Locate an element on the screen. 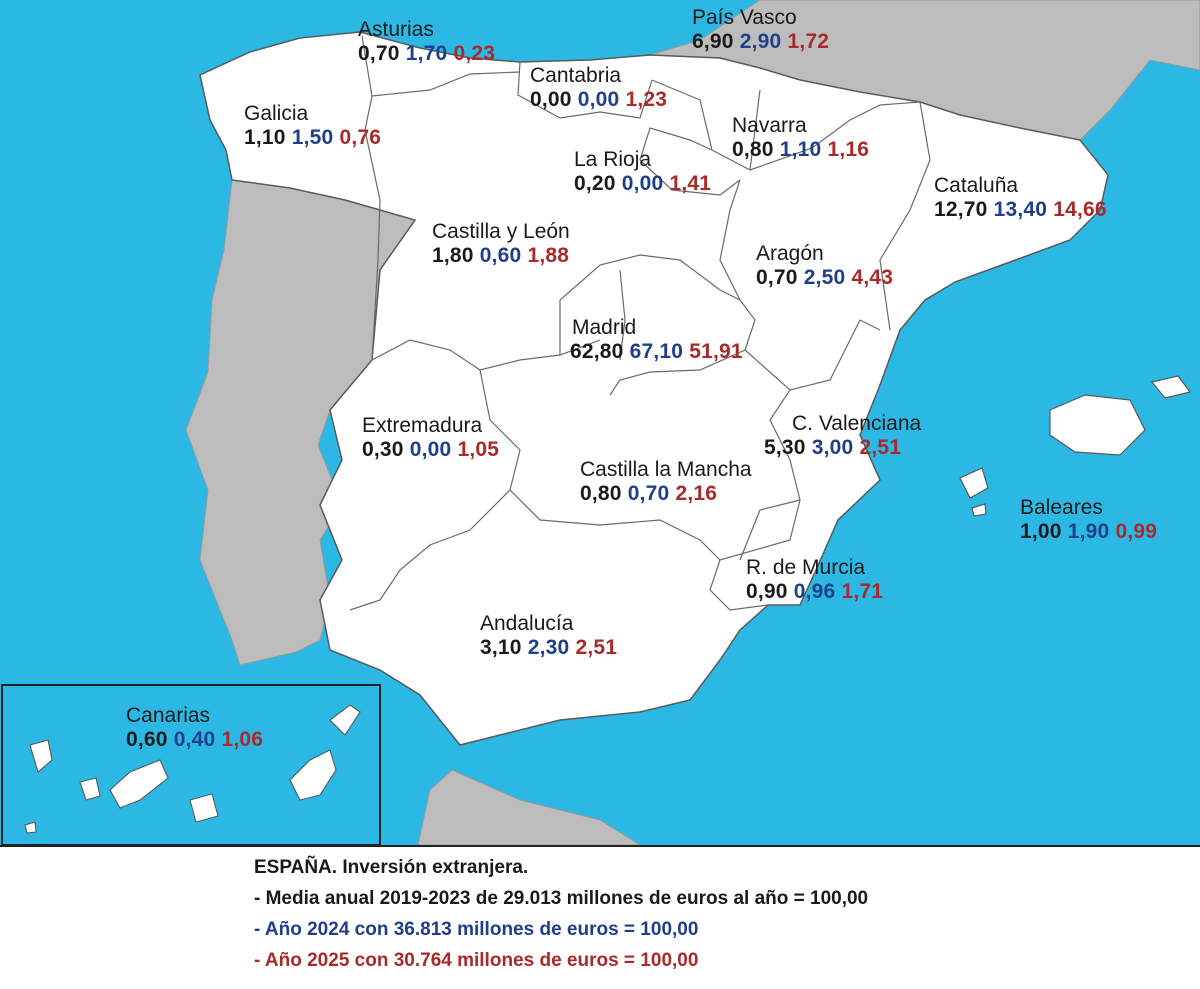  ibiza-island is located at coordinates (974, 483).